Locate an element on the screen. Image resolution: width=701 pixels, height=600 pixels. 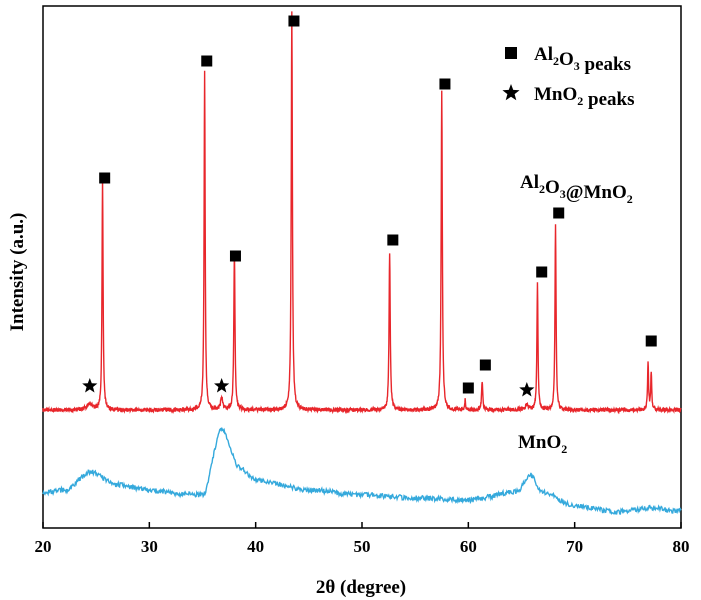
legend-entry-al2o3: Al2O3 peaks is located at coordinates (582, 59).